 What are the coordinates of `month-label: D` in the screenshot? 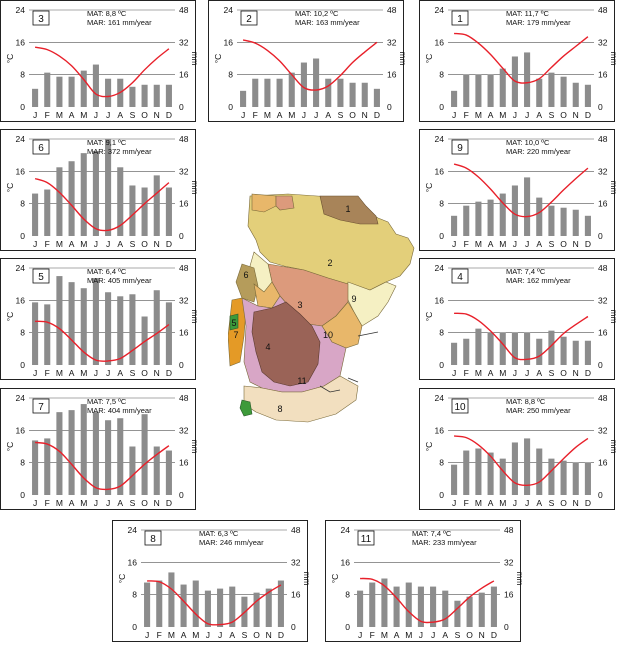 It's located at (169, 373).